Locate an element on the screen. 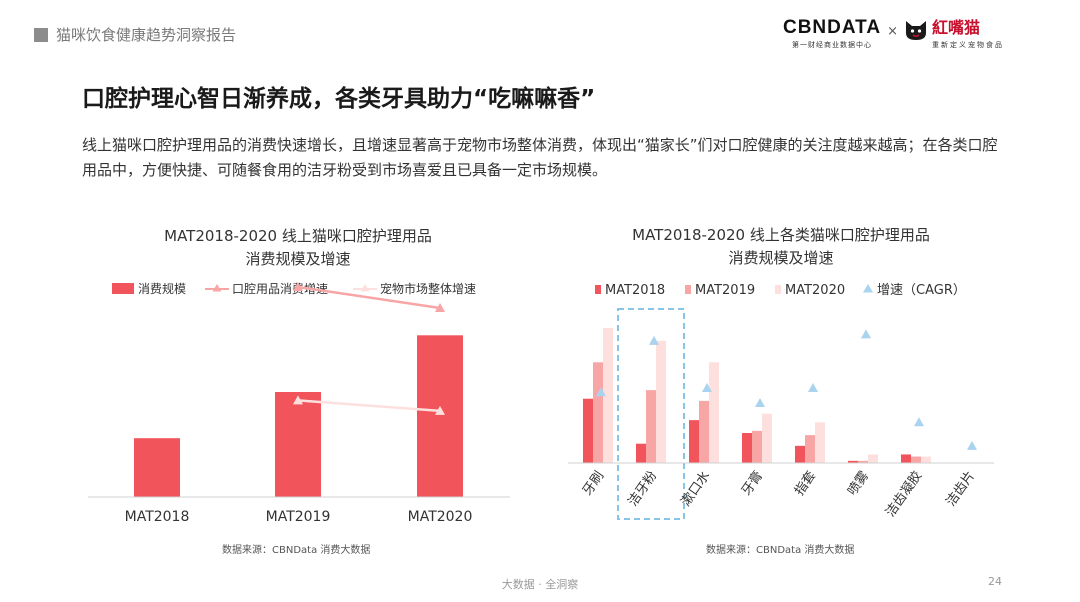  legend-label-mat2018: MAT2018 is located at coordinates (635, 290).